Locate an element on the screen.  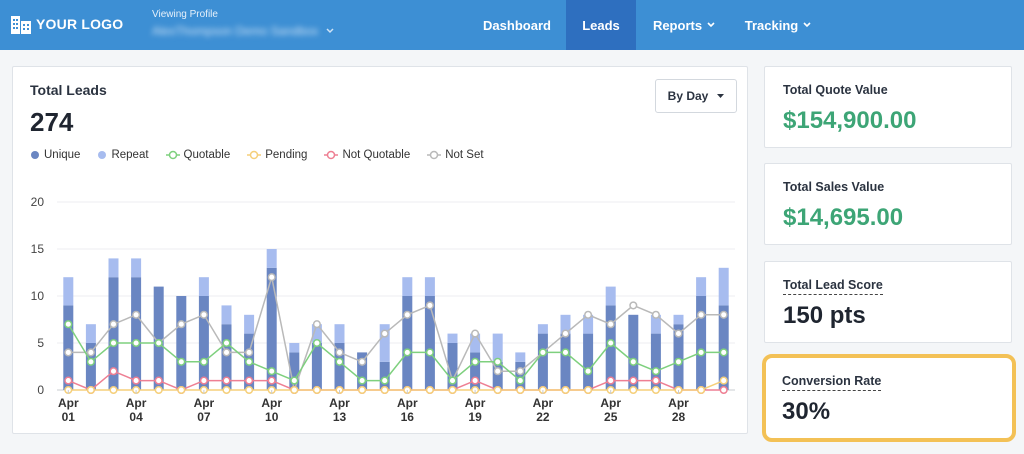
nav-dashboard: Dashboard is located at coordinates (517, 25).